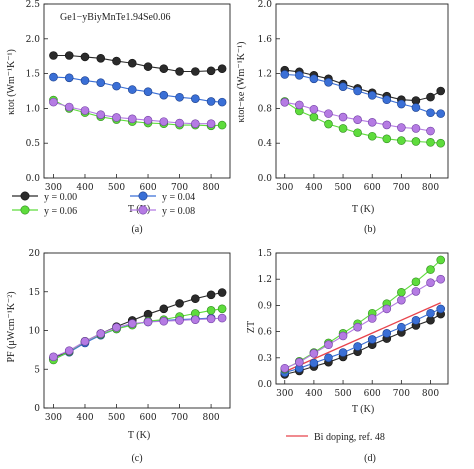  What do you see at coordinates (363, 209) in the screenshot?
I see `xlabel-b: T (K)` at bounding box center [363, 209].